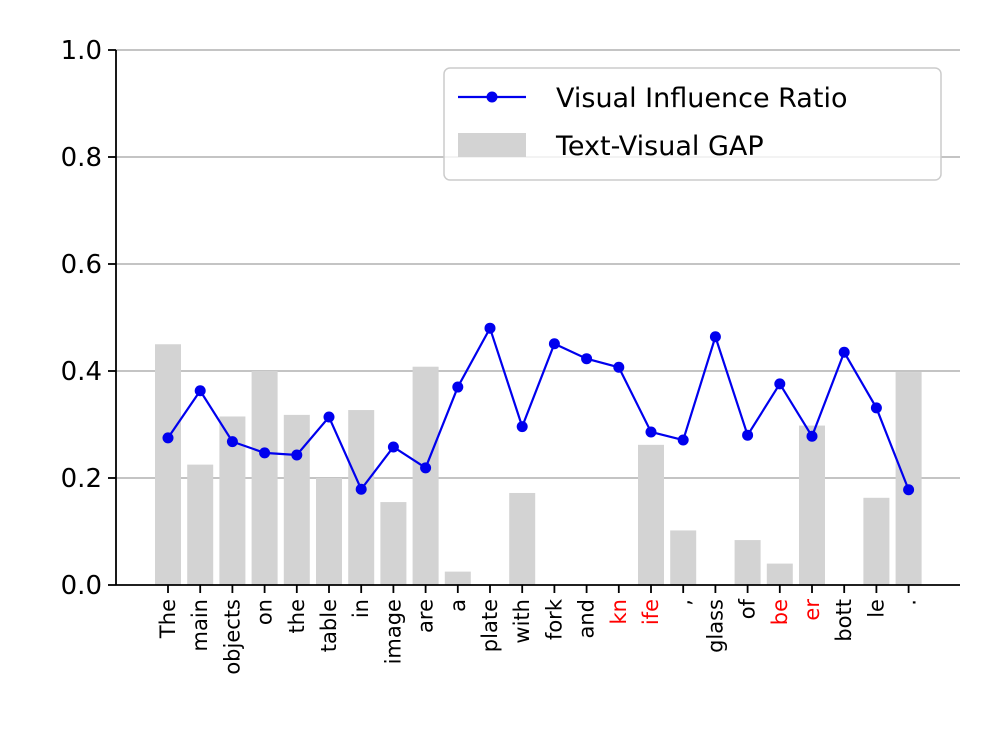 The height and width of the screenshot is (747, 997). What do you see at coordinates (490, 625) in the screenshot?
I see `x-tick-label: plate` at bounding box center [490, 625].